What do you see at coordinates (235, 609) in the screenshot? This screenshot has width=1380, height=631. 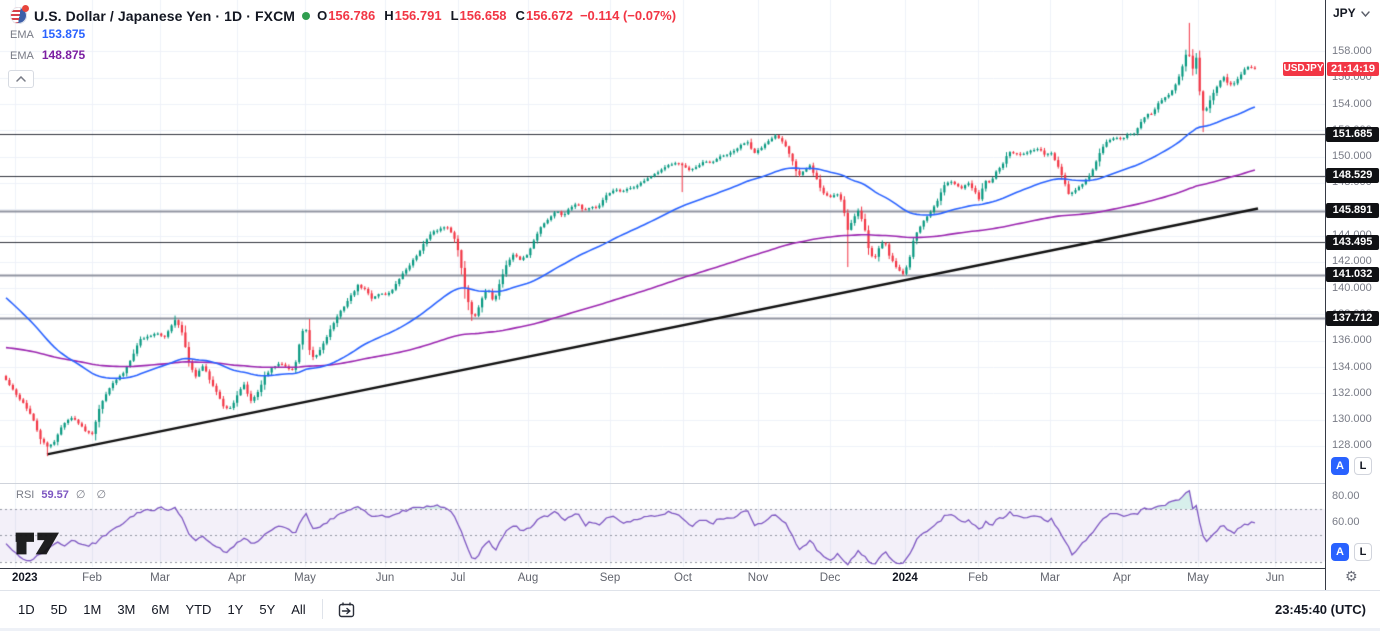 I see `range-button-1Y: 1Y` at bounding box center [235, 609].